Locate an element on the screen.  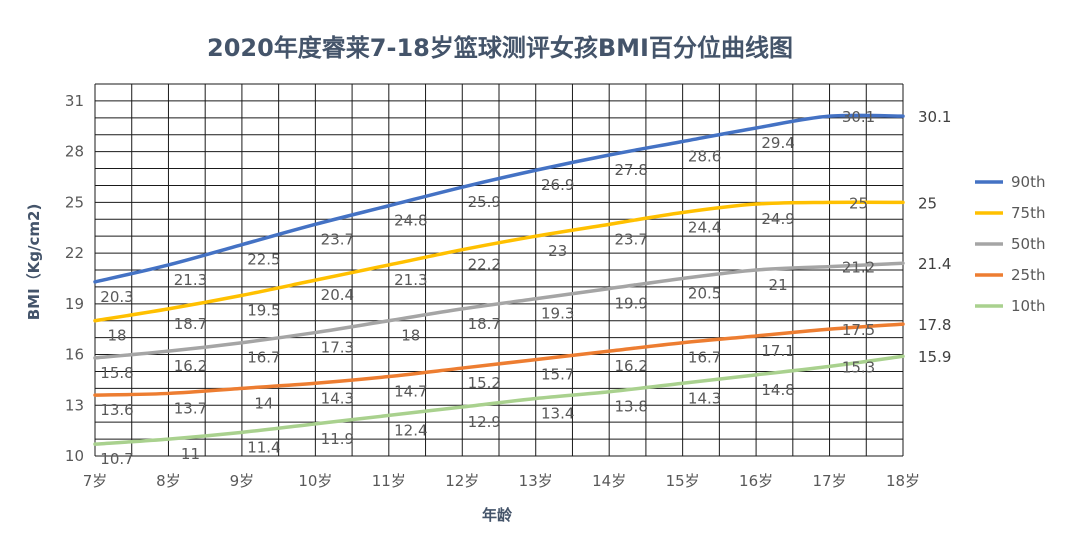
x-axis-ticks: 7岁 8岁 9岁 10岁 11岁 12岁 13岁 14岁 15岁 16岁 17岁 18岁 is located at coordinates (501, 481).